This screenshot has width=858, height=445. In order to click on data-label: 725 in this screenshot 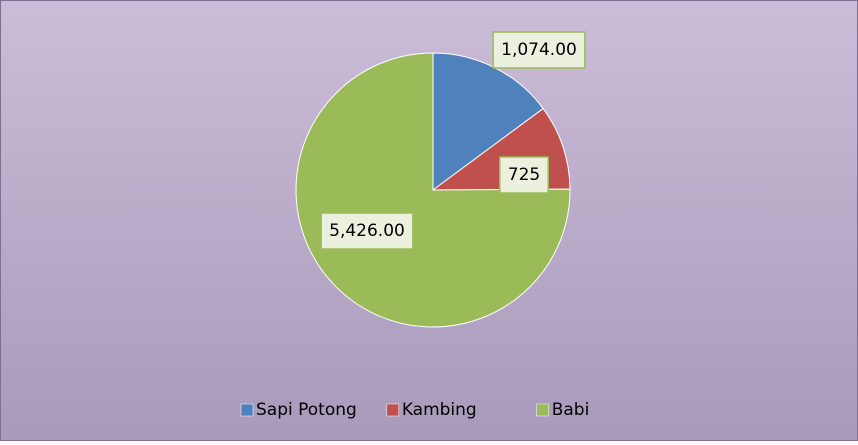, I will do `click(524, 175)`.